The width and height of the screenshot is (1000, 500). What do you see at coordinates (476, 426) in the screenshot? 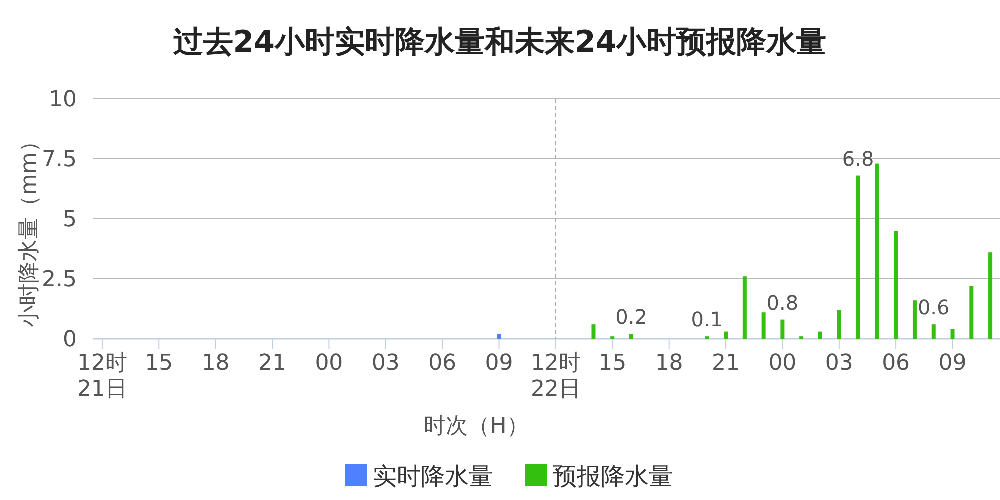
I see `x-axis-title: 时次（H）` at bounding box center [476, 426].